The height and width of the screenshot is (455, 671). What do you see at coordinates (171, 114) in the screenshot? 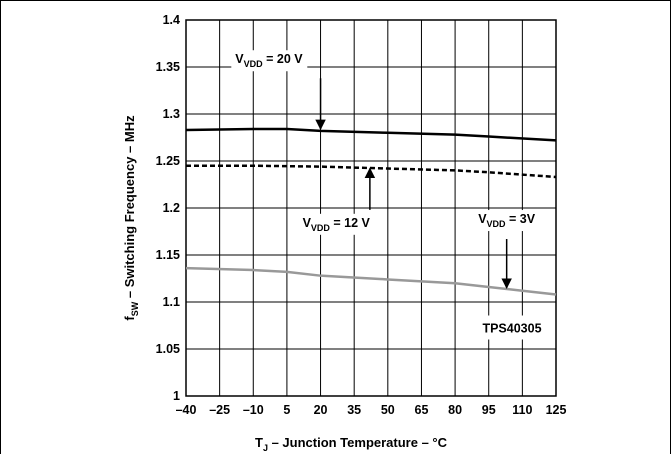
I see `y-tick-label: 1.3` at bounding box center [171, 114].